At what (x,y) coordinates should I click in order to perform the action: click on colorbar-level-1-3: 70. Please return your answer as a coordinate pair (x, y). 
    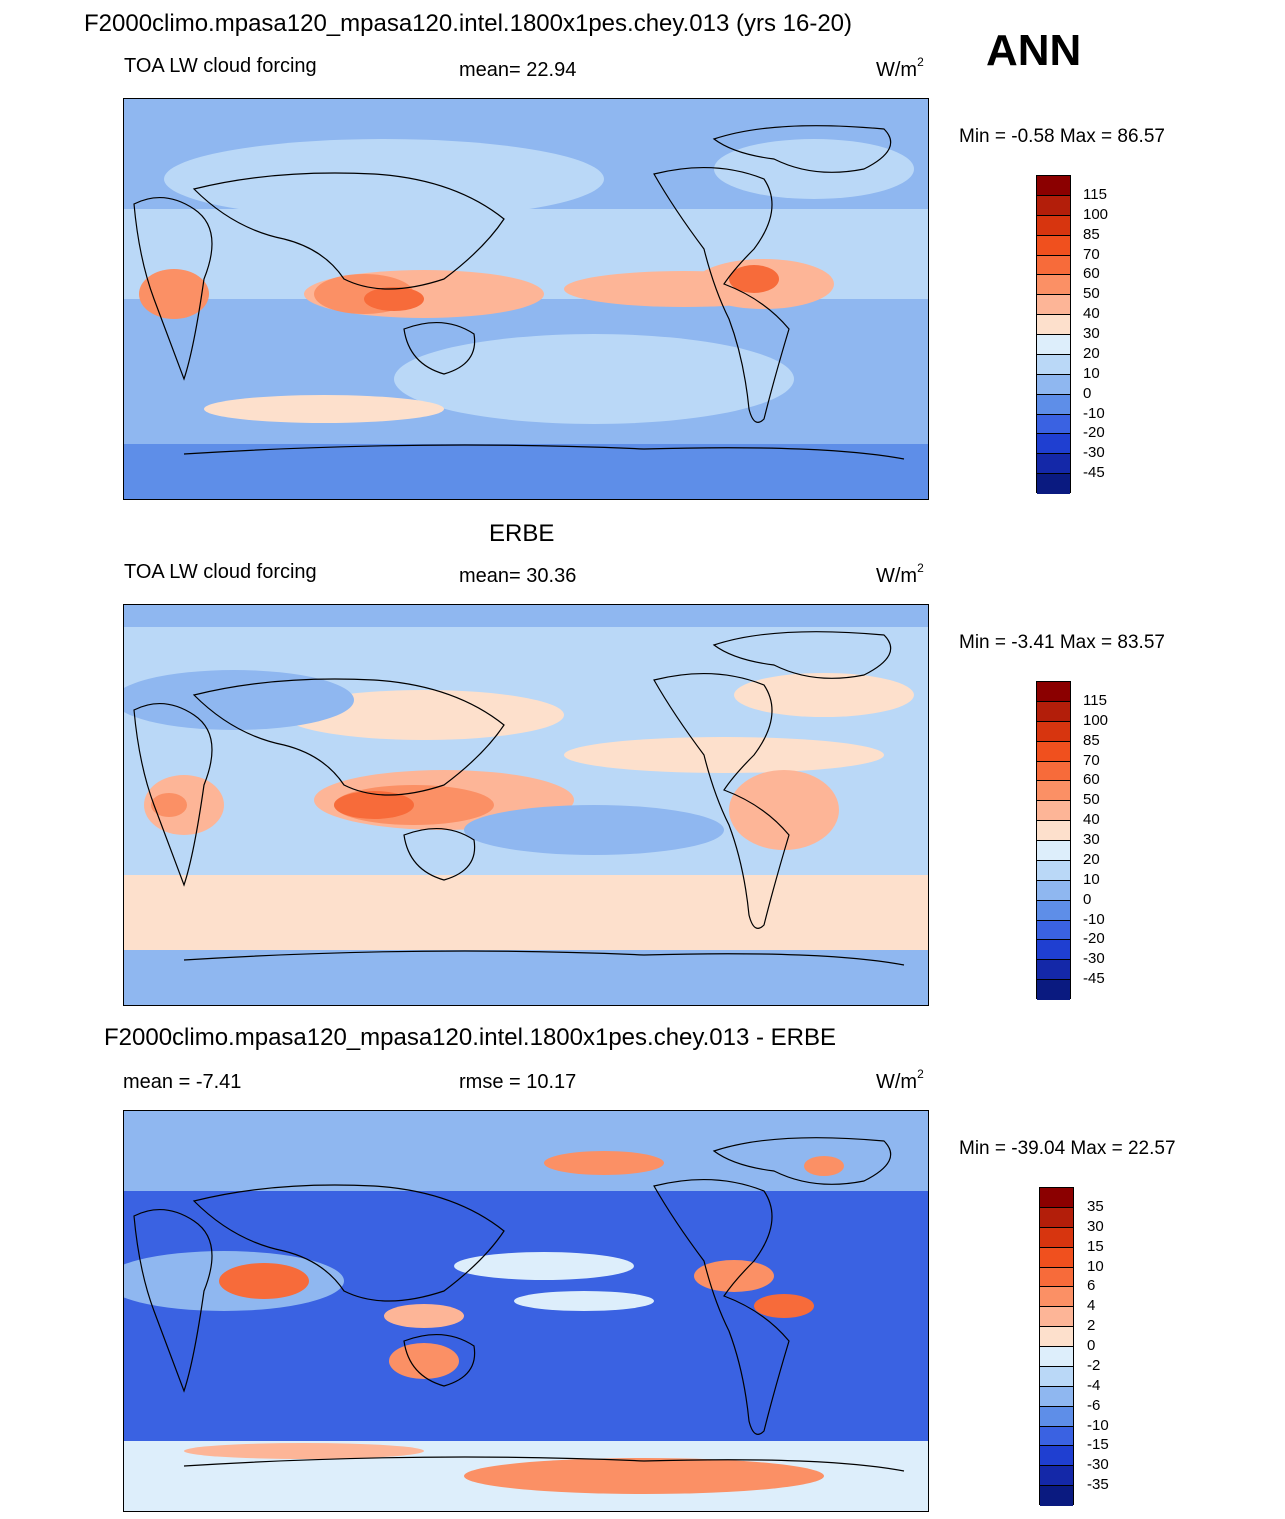
    Looking at the image, I should click on (1091, 254).